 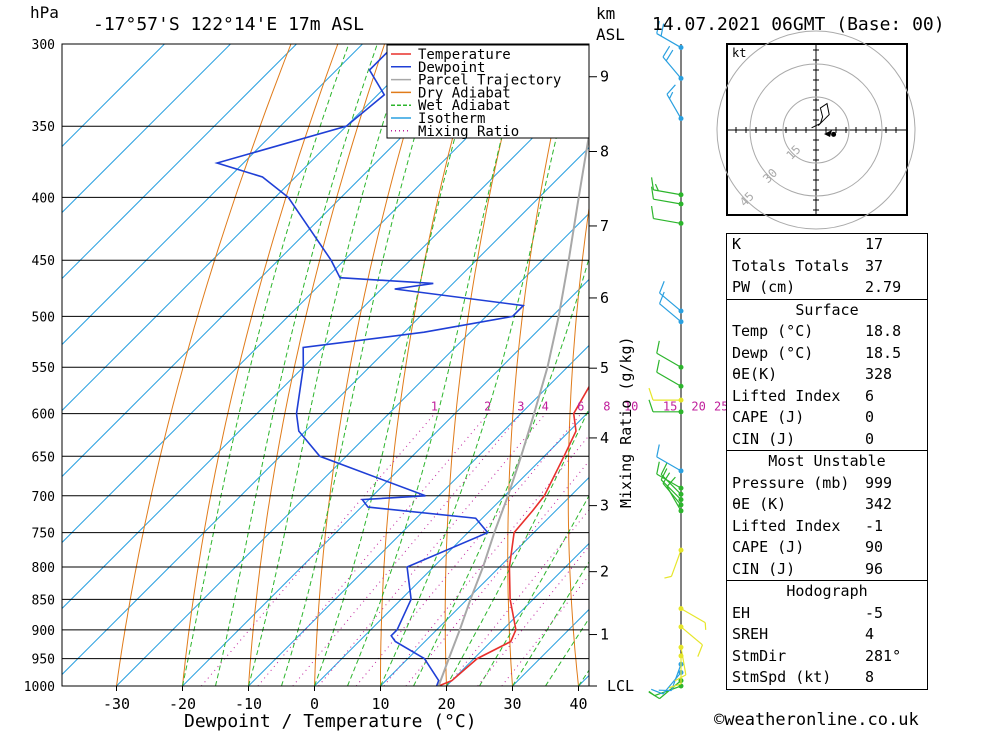 What do you see at coordinates (816, 130) in the screenshot?
I see `hodograph-ring` at bounding box center [816, 130].